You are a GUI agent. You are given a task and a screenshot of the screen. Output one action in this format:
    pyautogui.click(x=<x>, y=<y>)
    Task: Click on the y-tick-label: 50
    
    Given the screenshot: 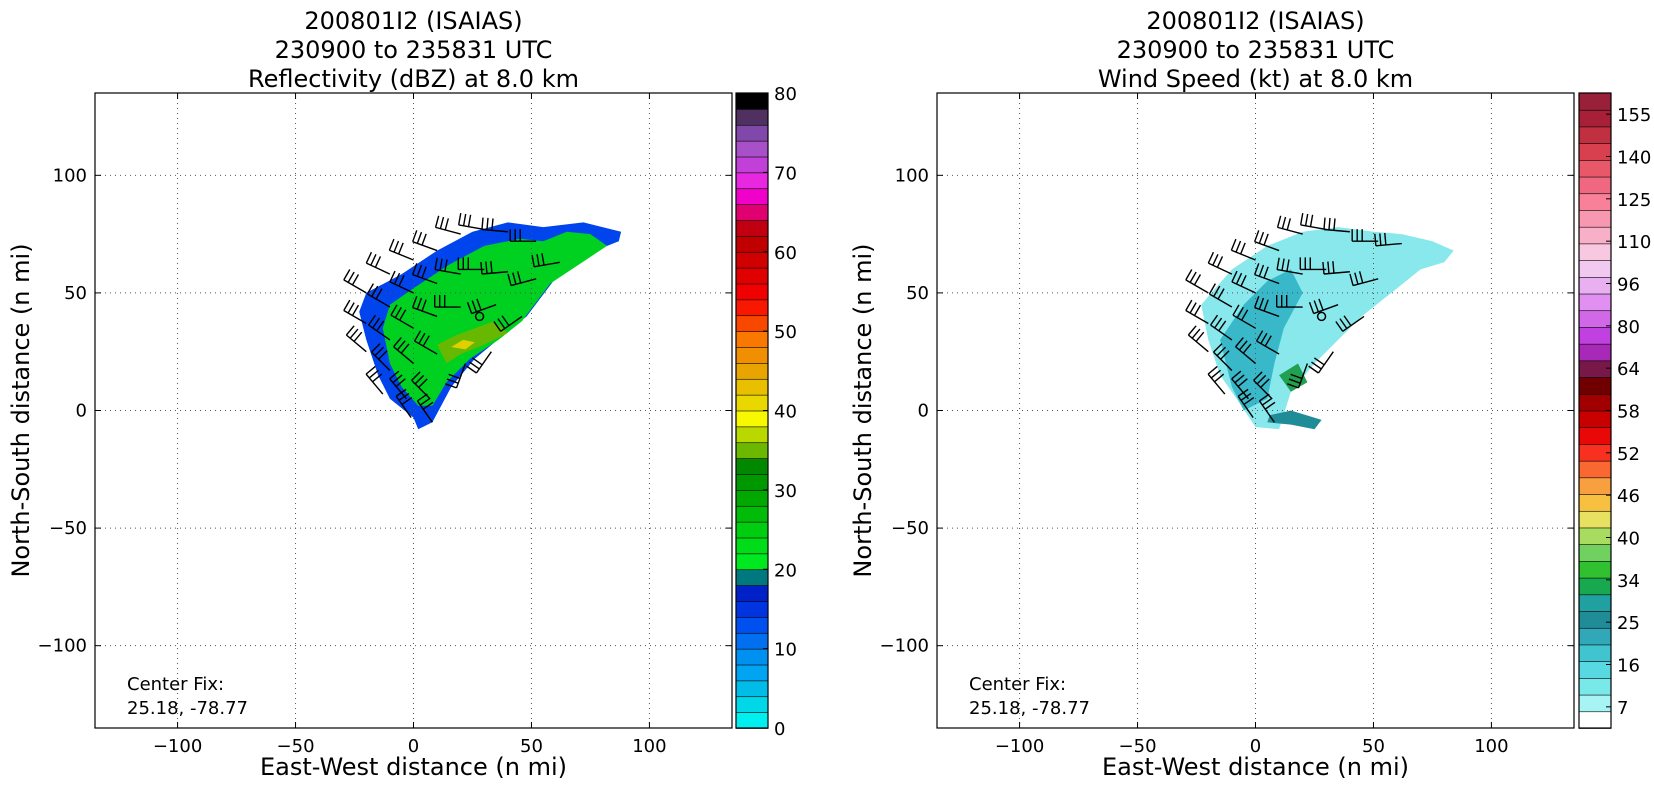 What is the action you would take?
    pyautogui.click(x=917, y=293)
    